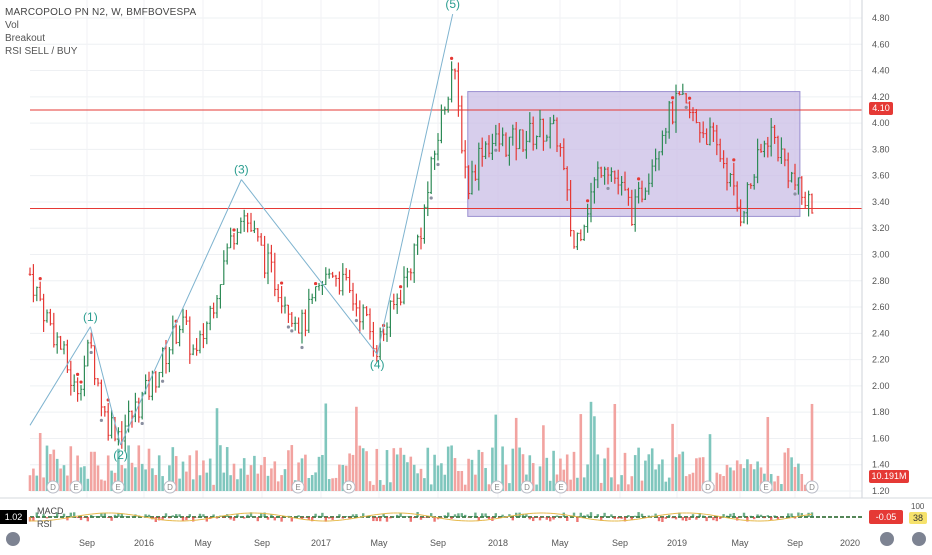  What do you see at coordinates (881, 360) in the screenshot?
I see `price-tick-label: 2.20` at bounding box center [881, 360].